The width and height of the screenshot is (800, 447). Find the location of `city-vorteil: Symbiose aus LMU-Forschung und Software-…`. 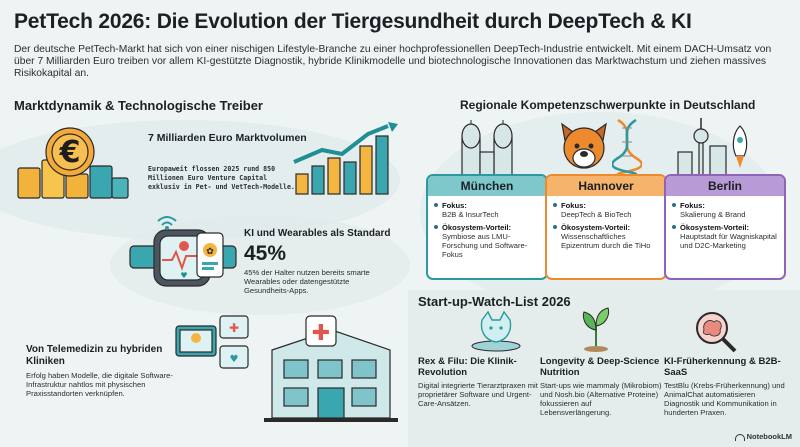

city-vorteil: Symbiose aus LMU-Forschung und Software-… is located at coordinates (485, 245).